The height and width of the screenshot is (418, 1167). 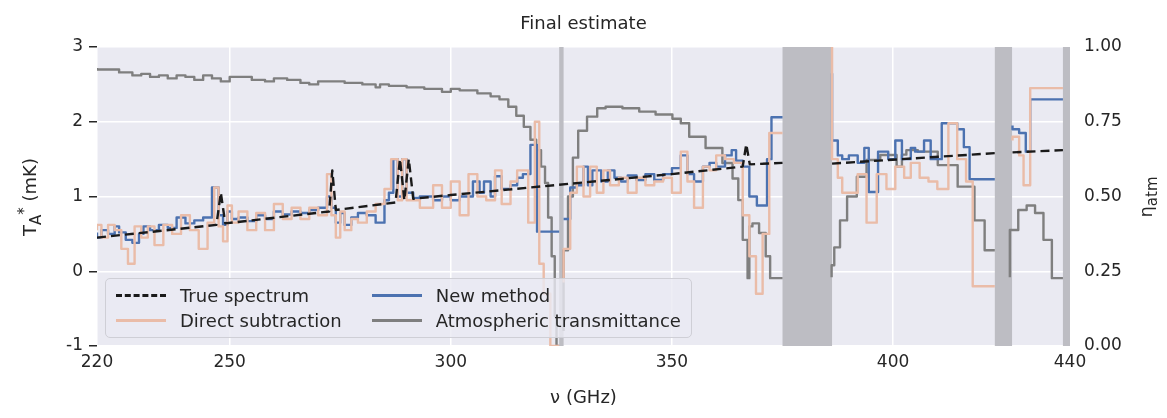 I want to click on y2-tick-label: 0.75, so click(x=1103, y=120).